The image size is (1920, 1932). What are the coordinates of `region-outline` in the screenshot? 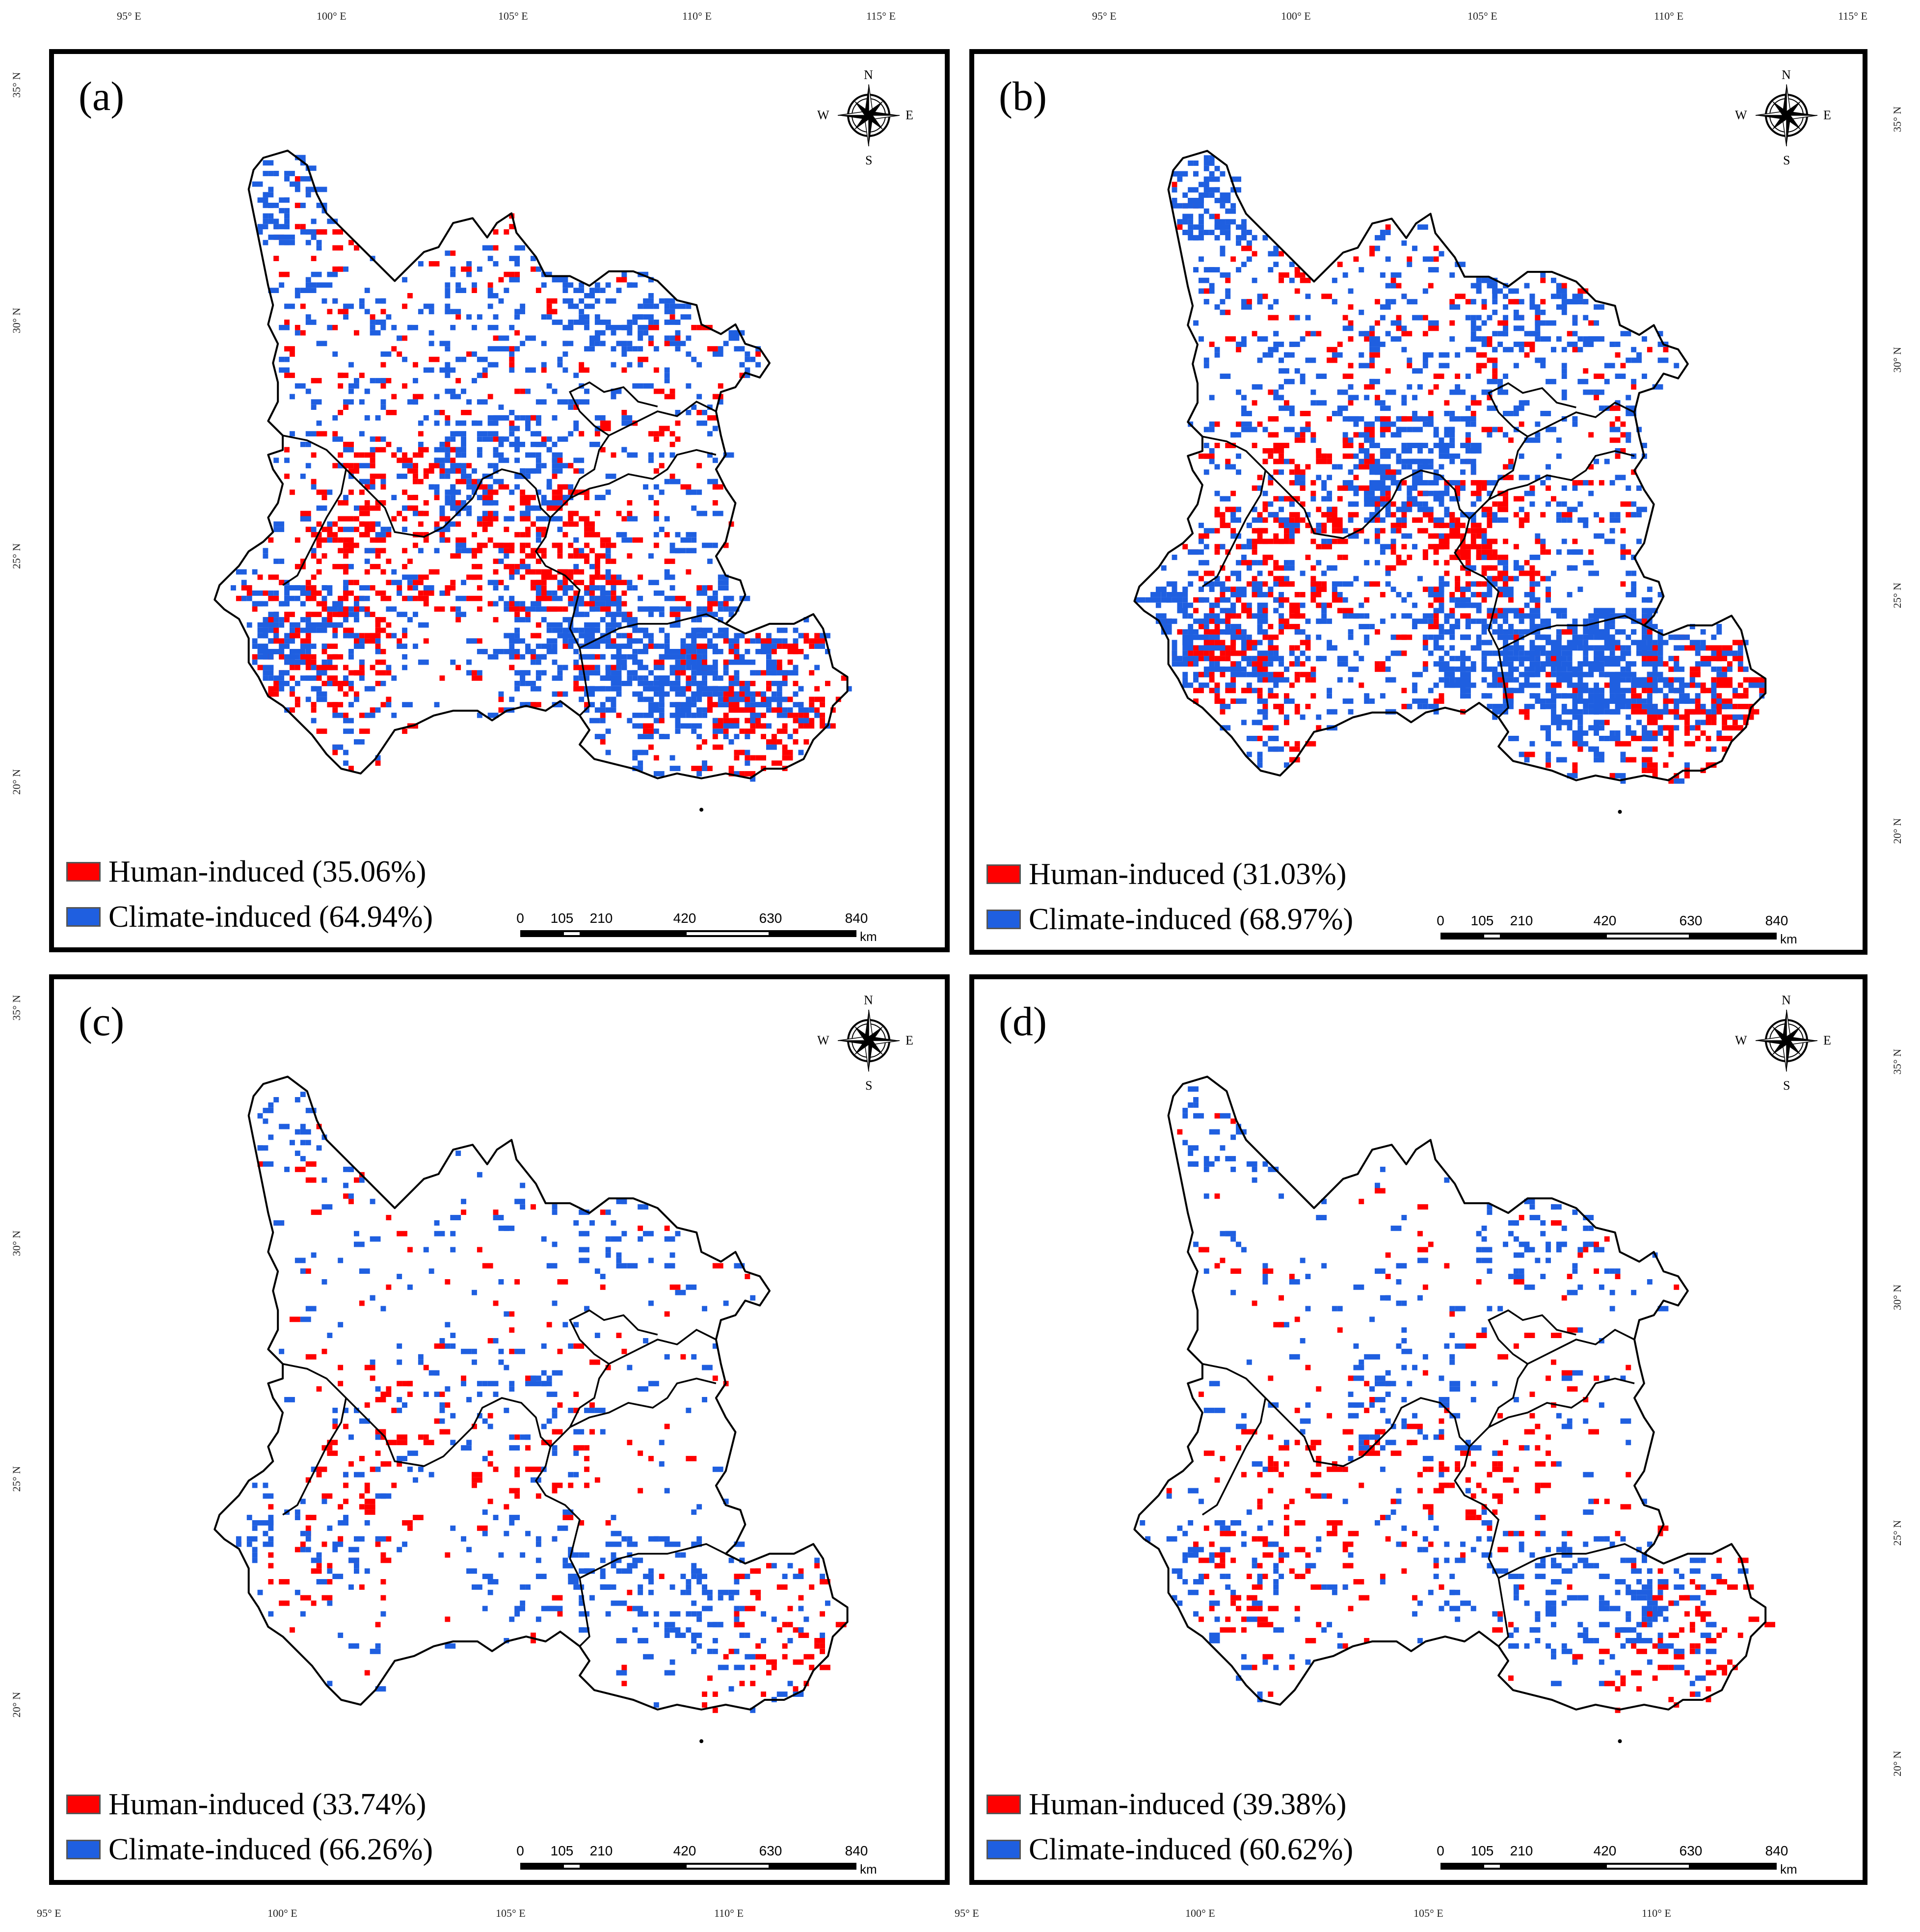 It's located at (531, 464).